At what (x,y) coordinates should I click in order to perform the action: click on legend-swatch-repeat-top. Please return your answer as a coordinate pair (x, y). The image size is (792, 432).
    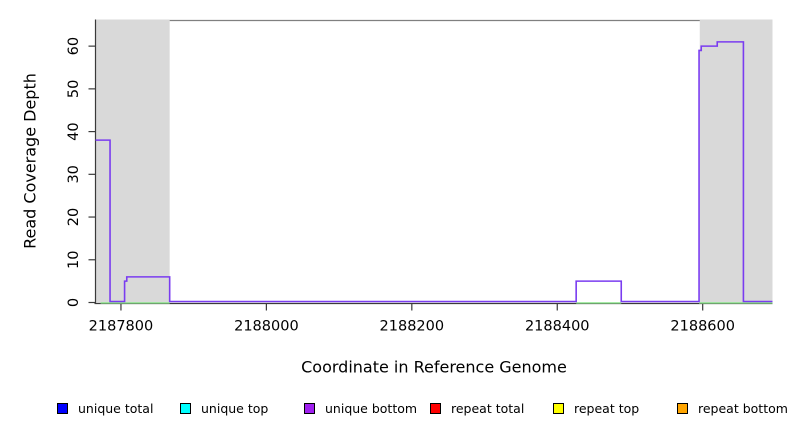
    Looking at the image, I should click on (558, 408).